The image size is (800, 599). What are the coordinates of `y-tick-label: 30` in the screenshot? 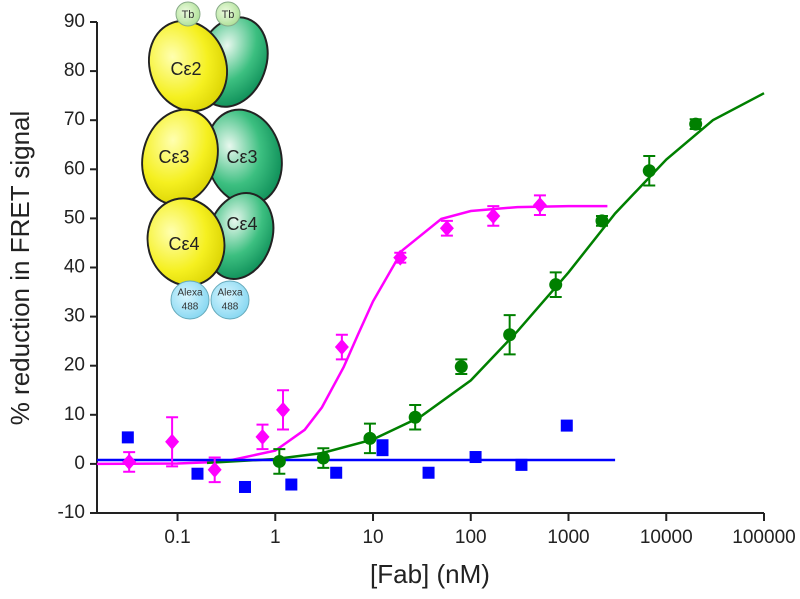 It's located at (74, 316).